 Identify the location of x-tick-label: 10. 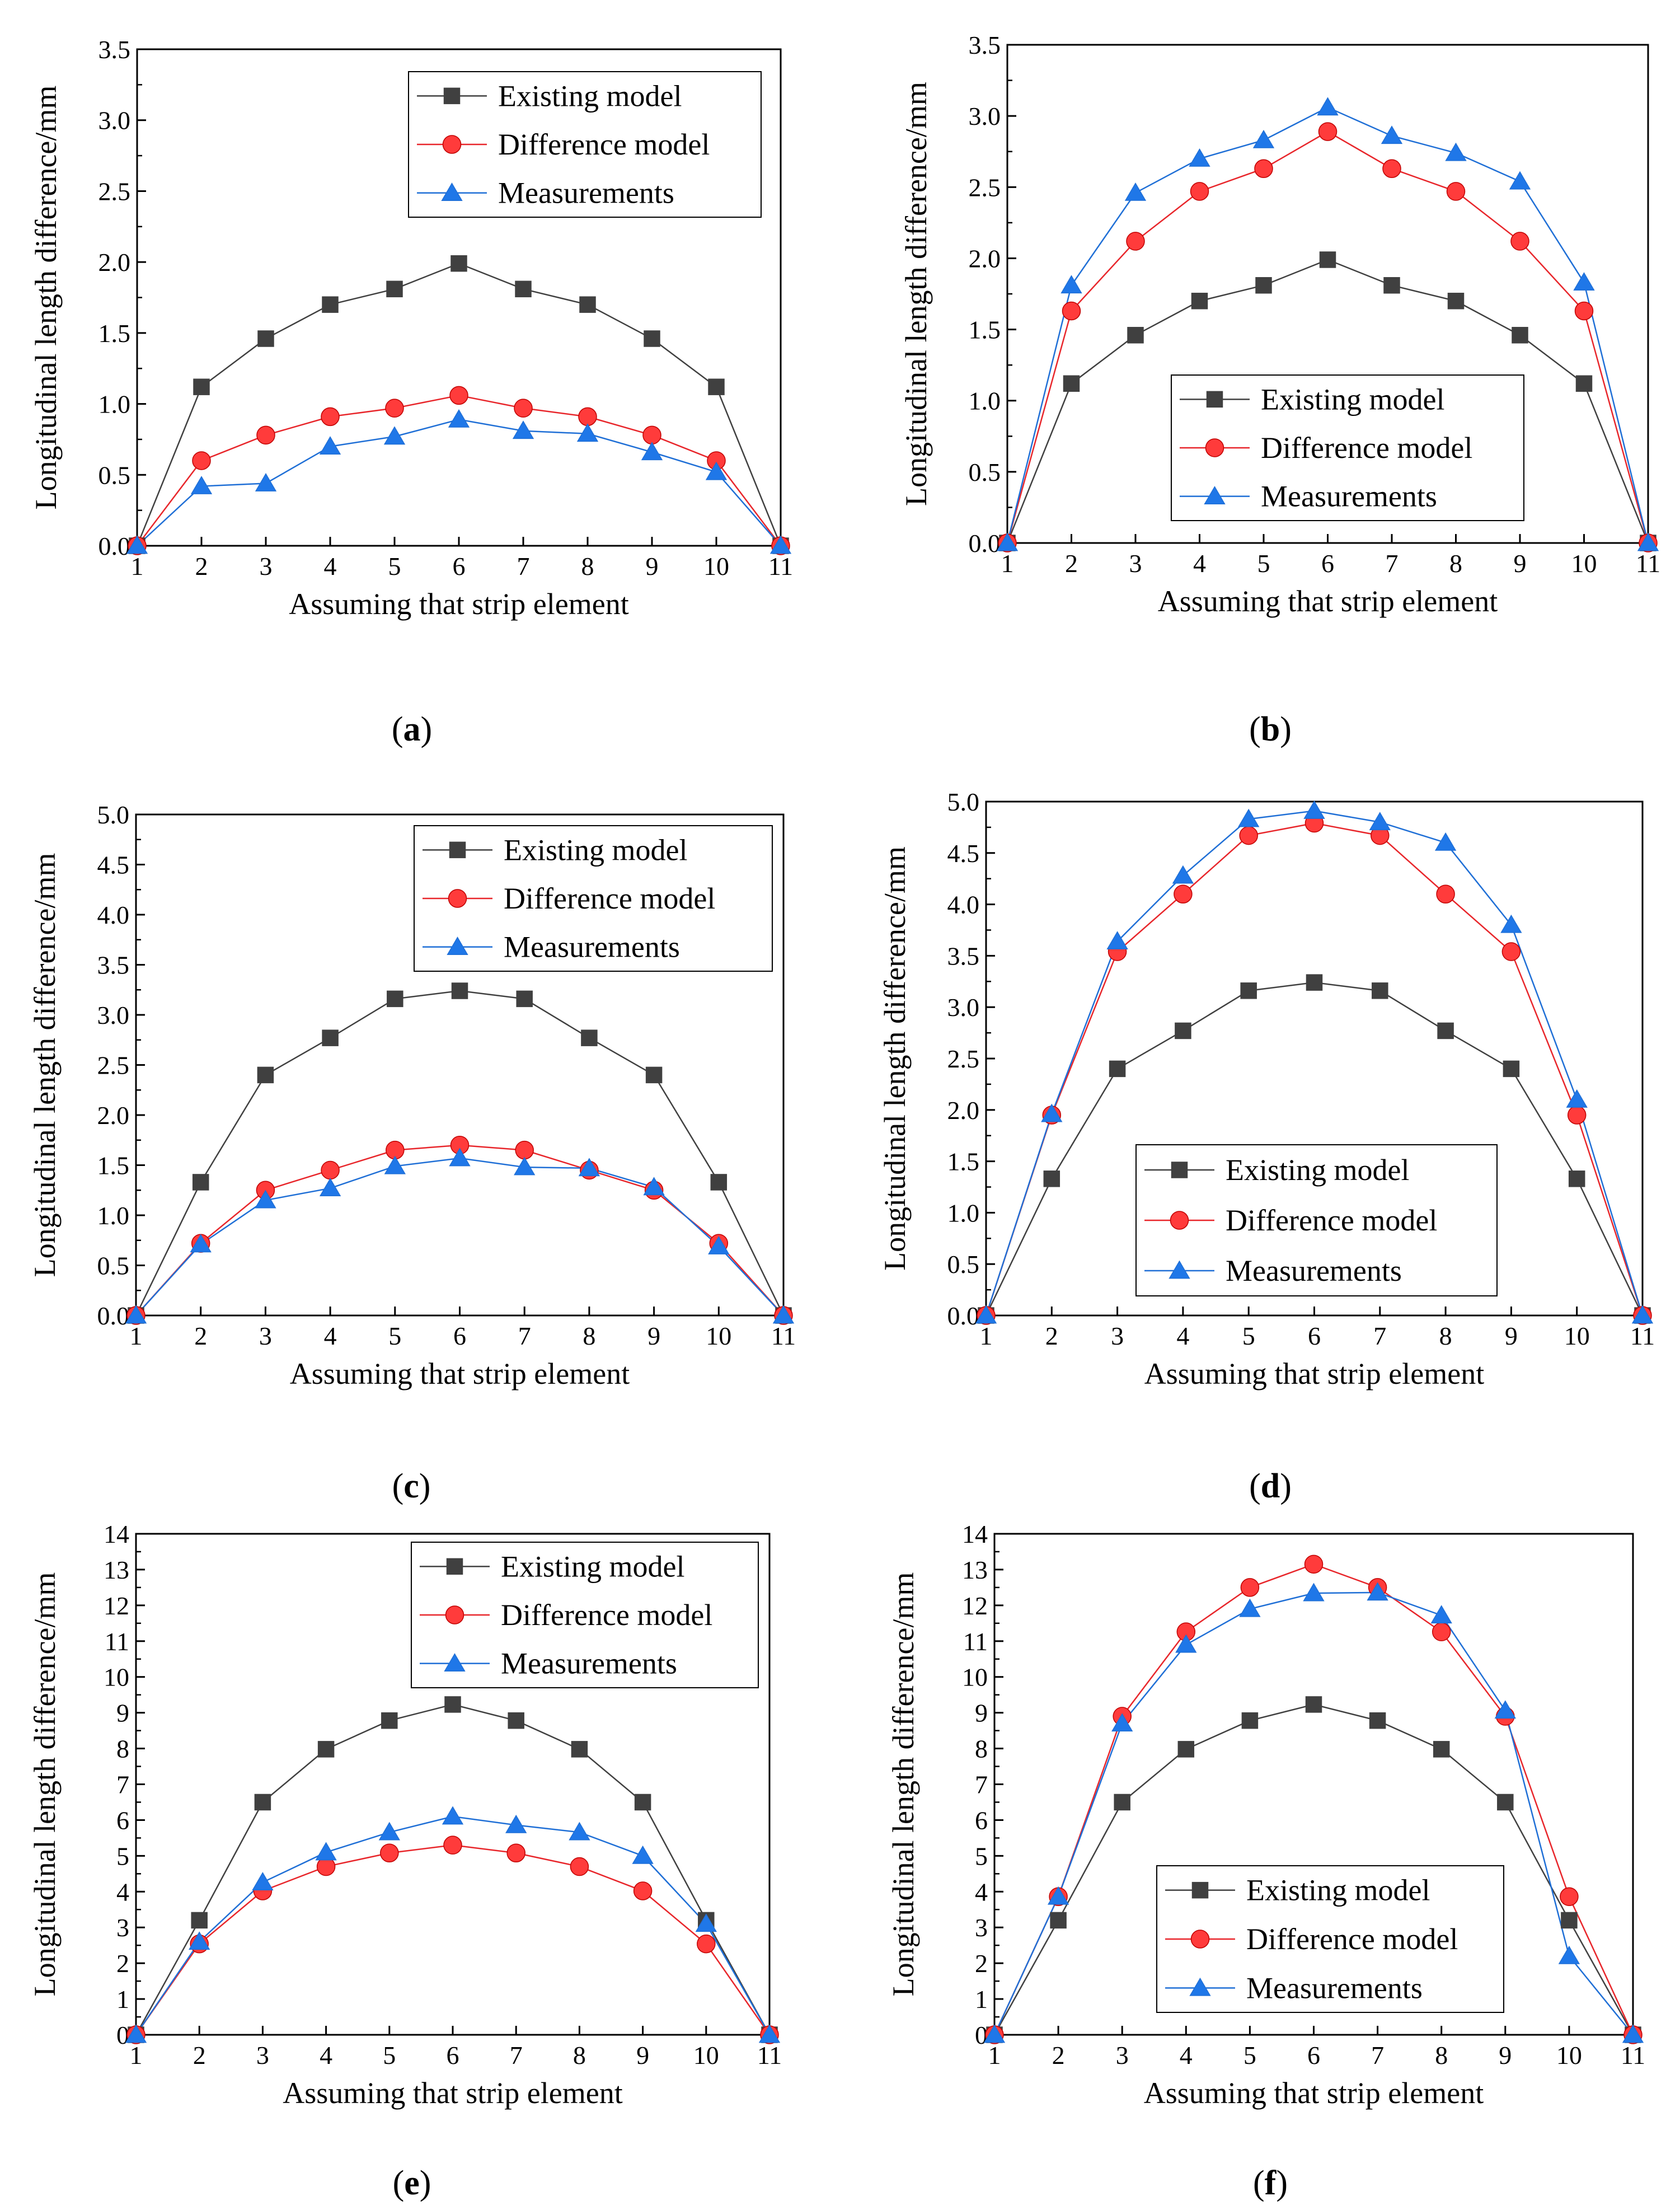
(1569, 2055).